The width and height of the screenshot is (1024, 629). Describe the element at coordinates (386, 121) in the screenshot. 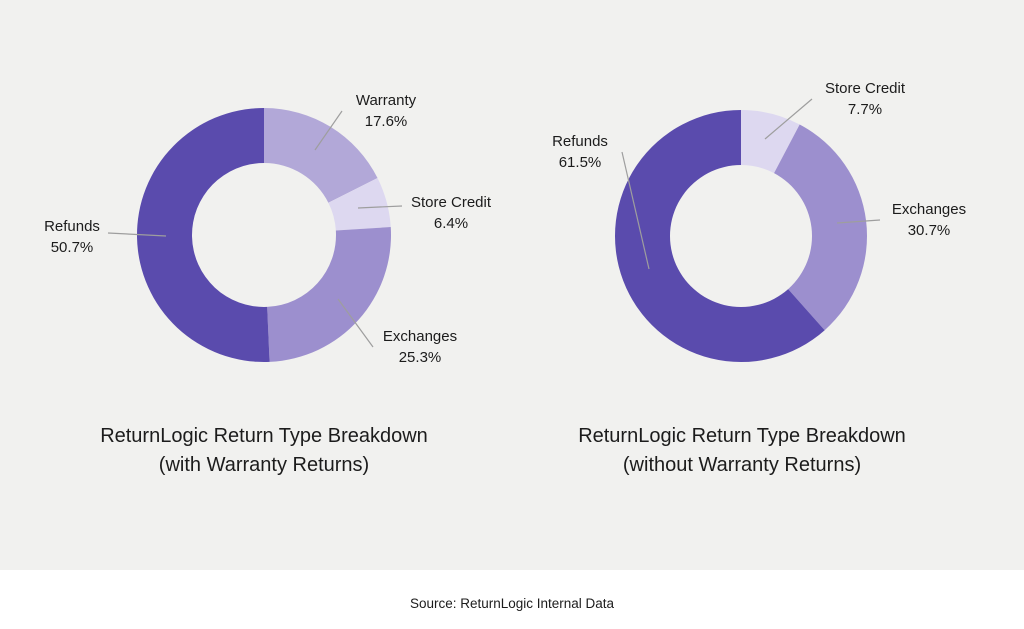

I see `segment-label-pct: 17.6%` at that location.